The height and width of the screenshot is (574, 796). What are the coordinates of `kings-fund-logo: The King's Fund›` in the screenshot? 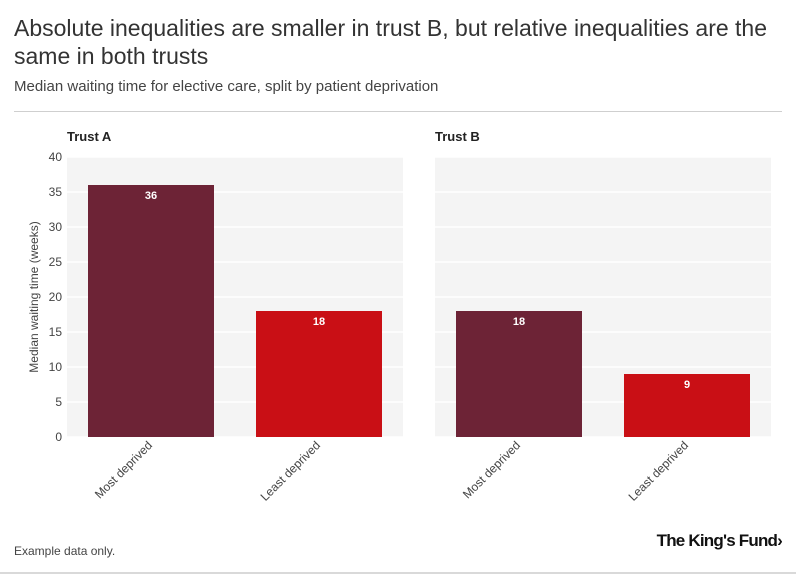 It's located at (719, 540).